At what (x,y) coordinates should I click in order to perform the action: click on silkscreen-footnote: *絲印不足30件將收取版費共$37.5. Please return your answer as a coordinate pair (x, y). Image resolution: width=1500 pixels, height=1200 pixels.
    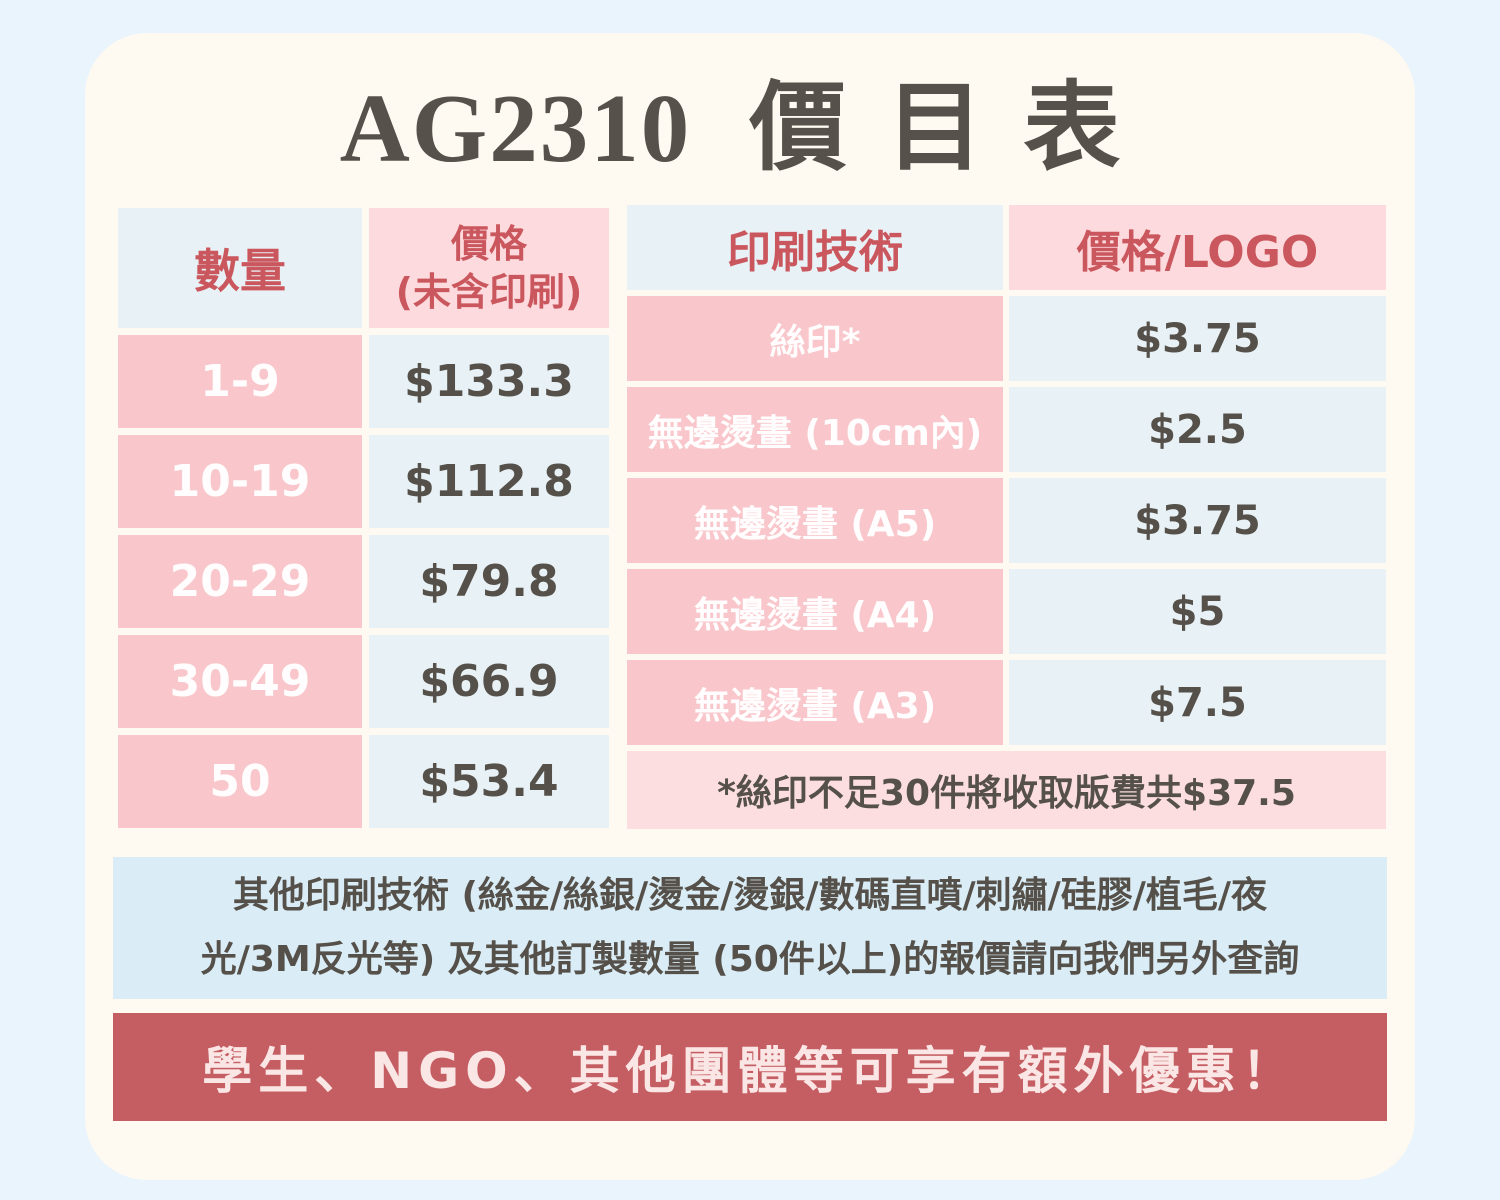
    Looking at the image, I should click on (1006, 790).